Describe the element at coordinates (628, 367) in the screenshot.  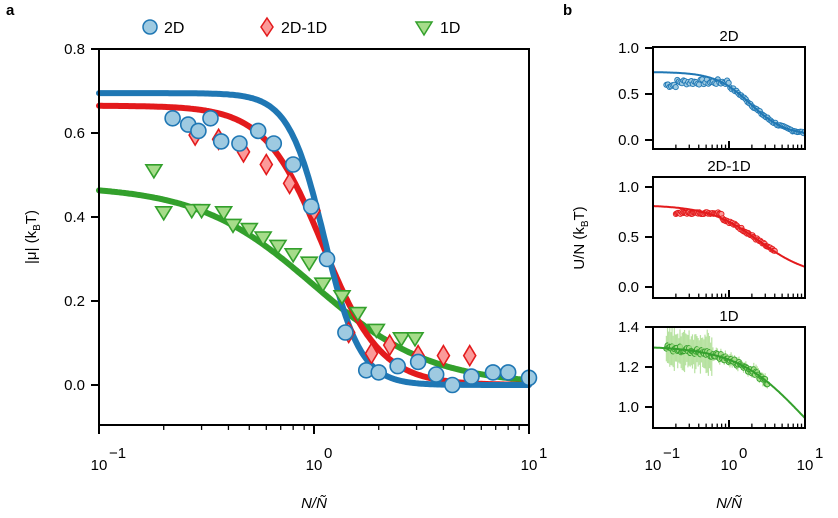
I see `y-tick-label: 1.2` at that location.